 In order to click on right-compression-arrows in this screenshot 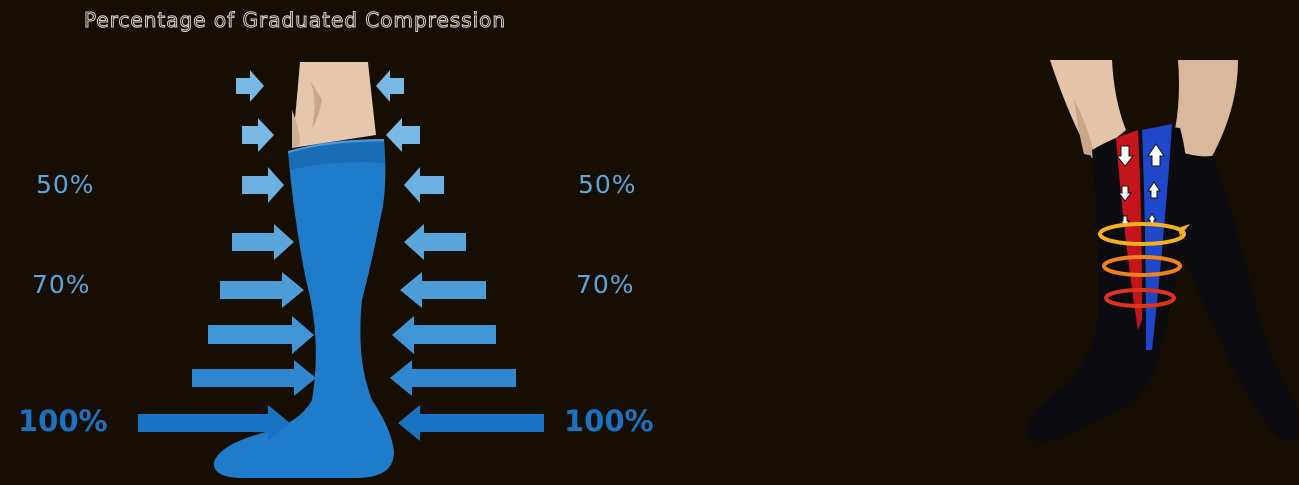, I will do `click(460, 255)`.